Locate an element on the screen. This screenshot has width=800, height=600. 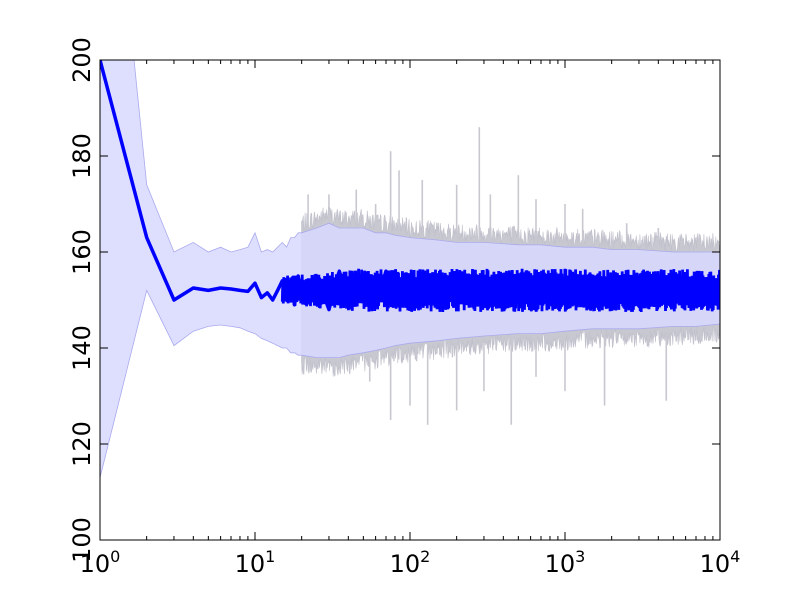
y-tick-label: 160 is located at coordinates (82, 252).